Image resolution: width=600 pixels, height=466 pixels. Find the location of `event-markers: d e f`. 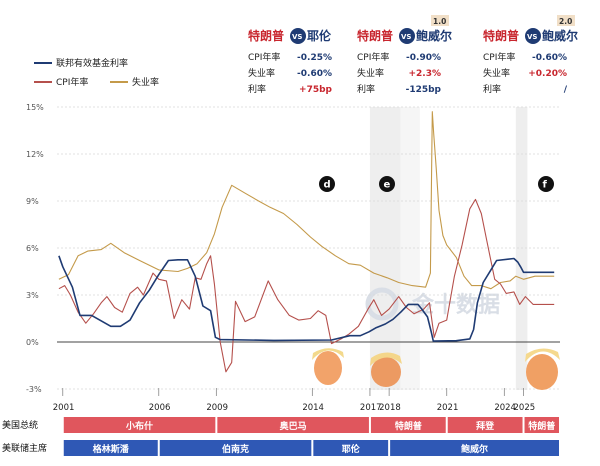

event-markers: d e f is located at coordinates (436, 184).